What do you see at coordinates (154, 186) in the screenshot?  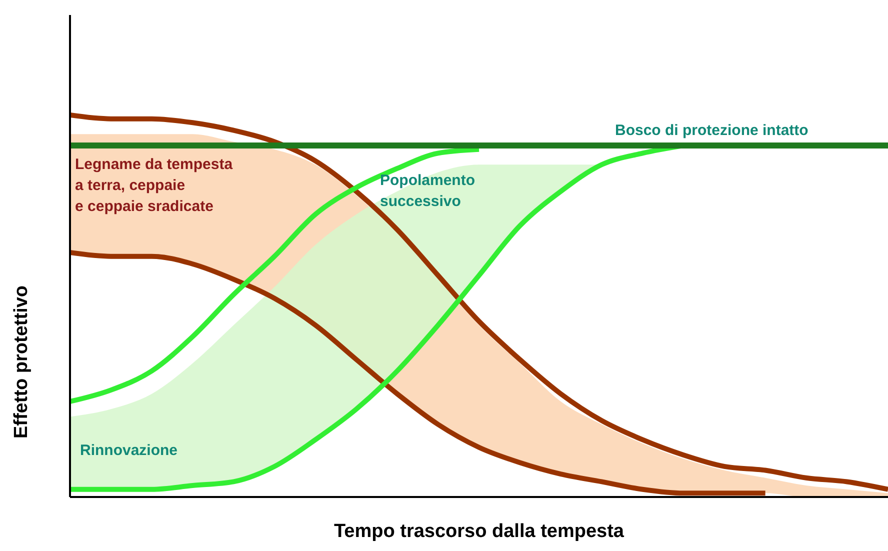 I see `series-label: Legname da tempesta a terra, ceppaie e ceppaie sradicate` at bounding box center [154, 186].